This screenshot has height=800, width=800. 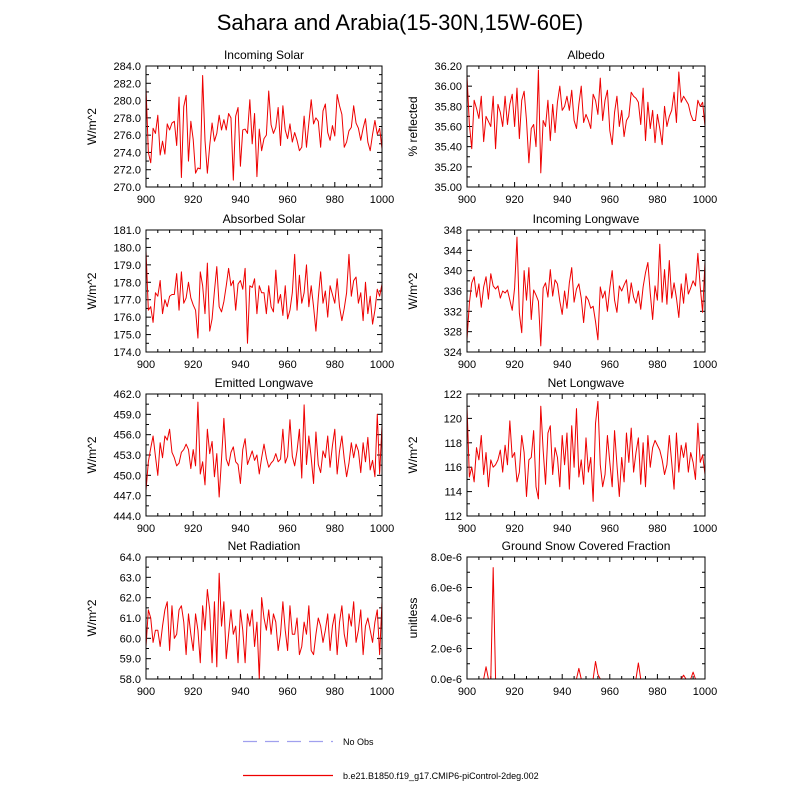 I want to click on y-tick-label: 278.0, so click(x=127, y=119).